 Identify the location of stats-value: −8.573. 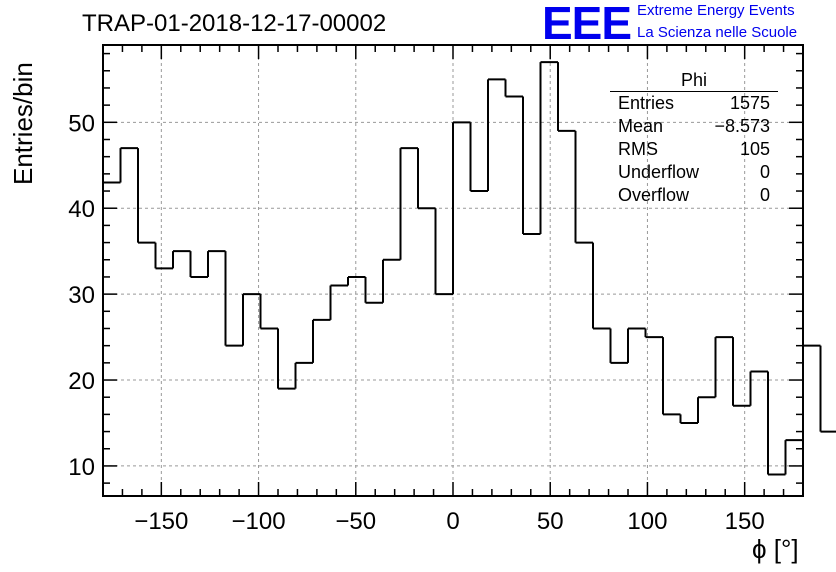
(742, 126).